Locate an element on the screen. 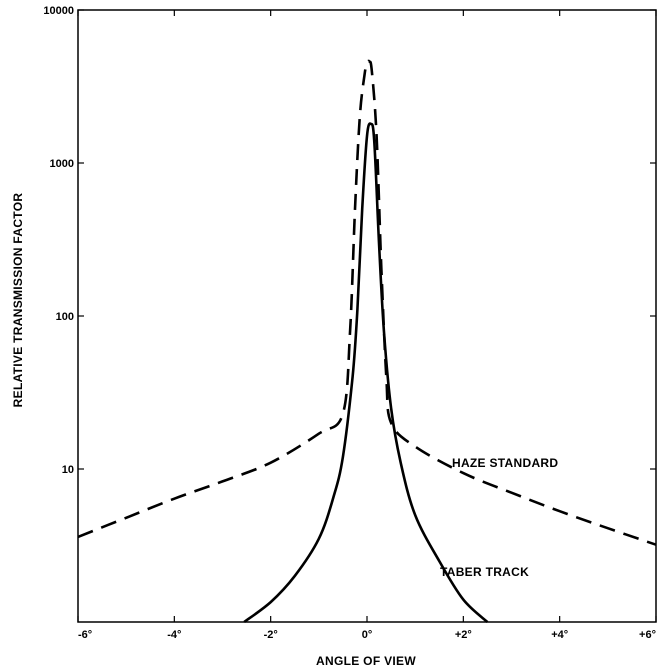 The height and width of the screenshot is (670, 668). x-axis-title: ANGLE OF VIEW is located at coordinates (366, 661).